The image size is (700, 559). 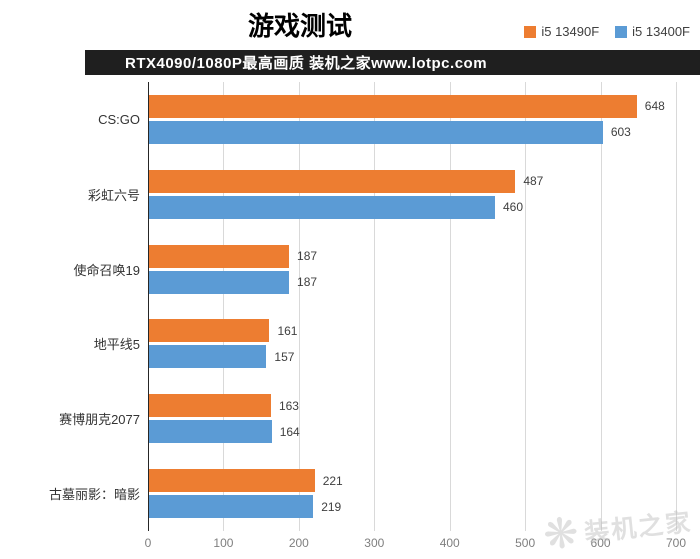 I want to click on x-axis-tick-labels: 0 100 200 300 400 500 600 700, so click(x=415, y=543).